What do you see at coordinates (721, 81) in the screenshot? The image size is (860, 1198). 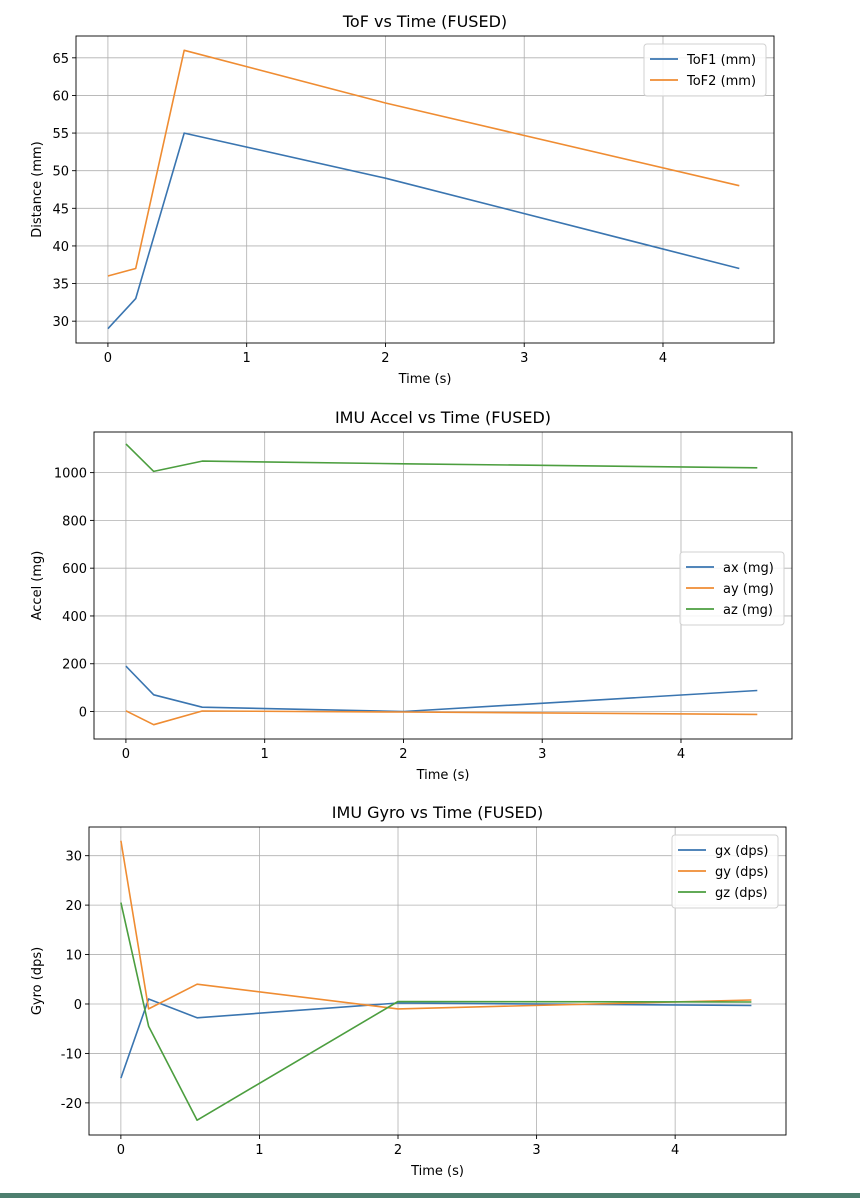 I see `legend-label: ToF2 (mm)` at bounding box center [721, 81].